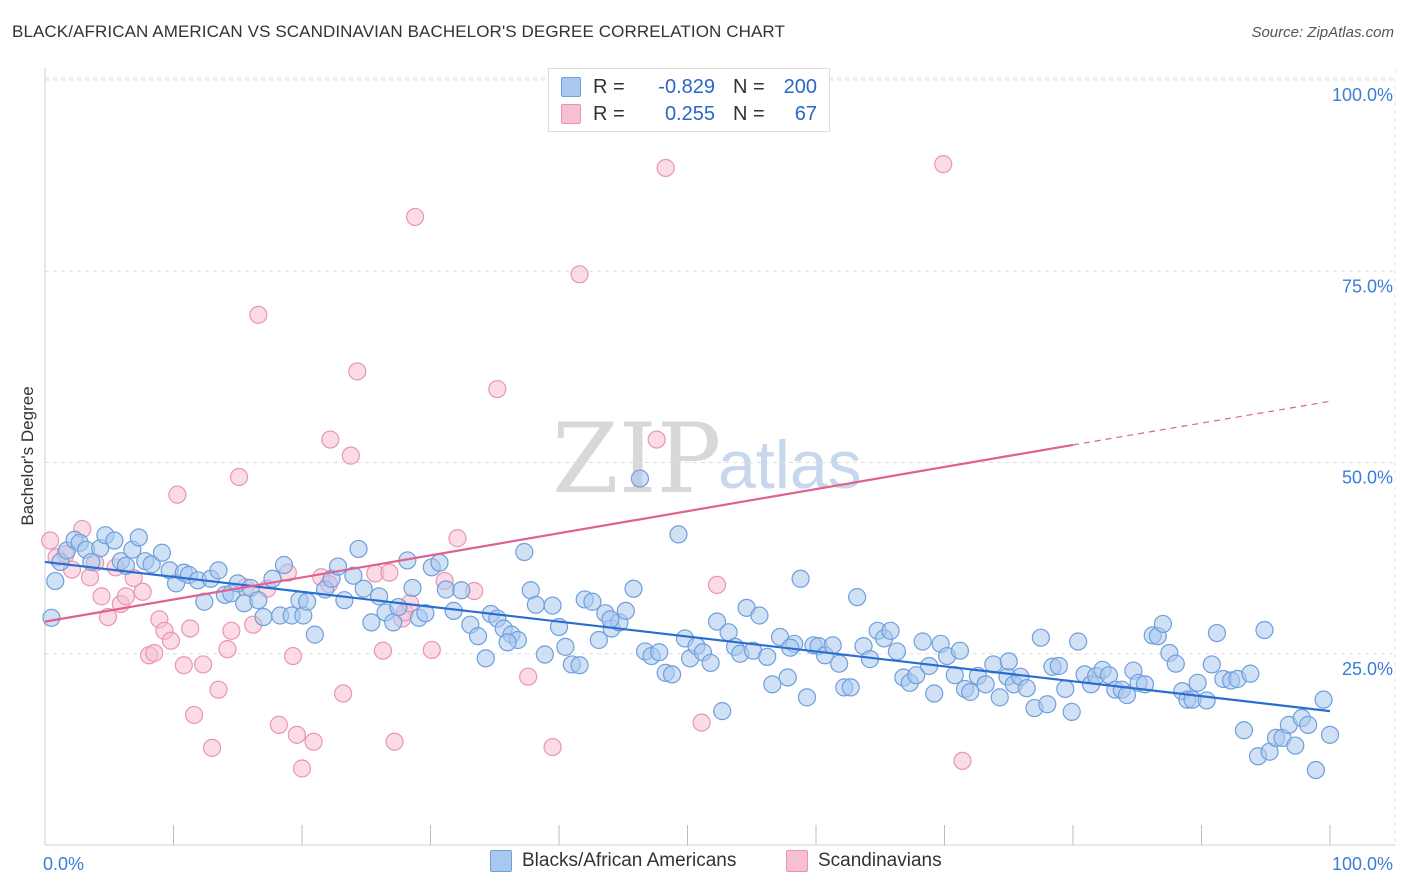 The image size is (1406, 892). What do you see at coordinates (797, 861) in the screenshot?
I see `legend-swatch-pink` at bounding box center [797, 861].